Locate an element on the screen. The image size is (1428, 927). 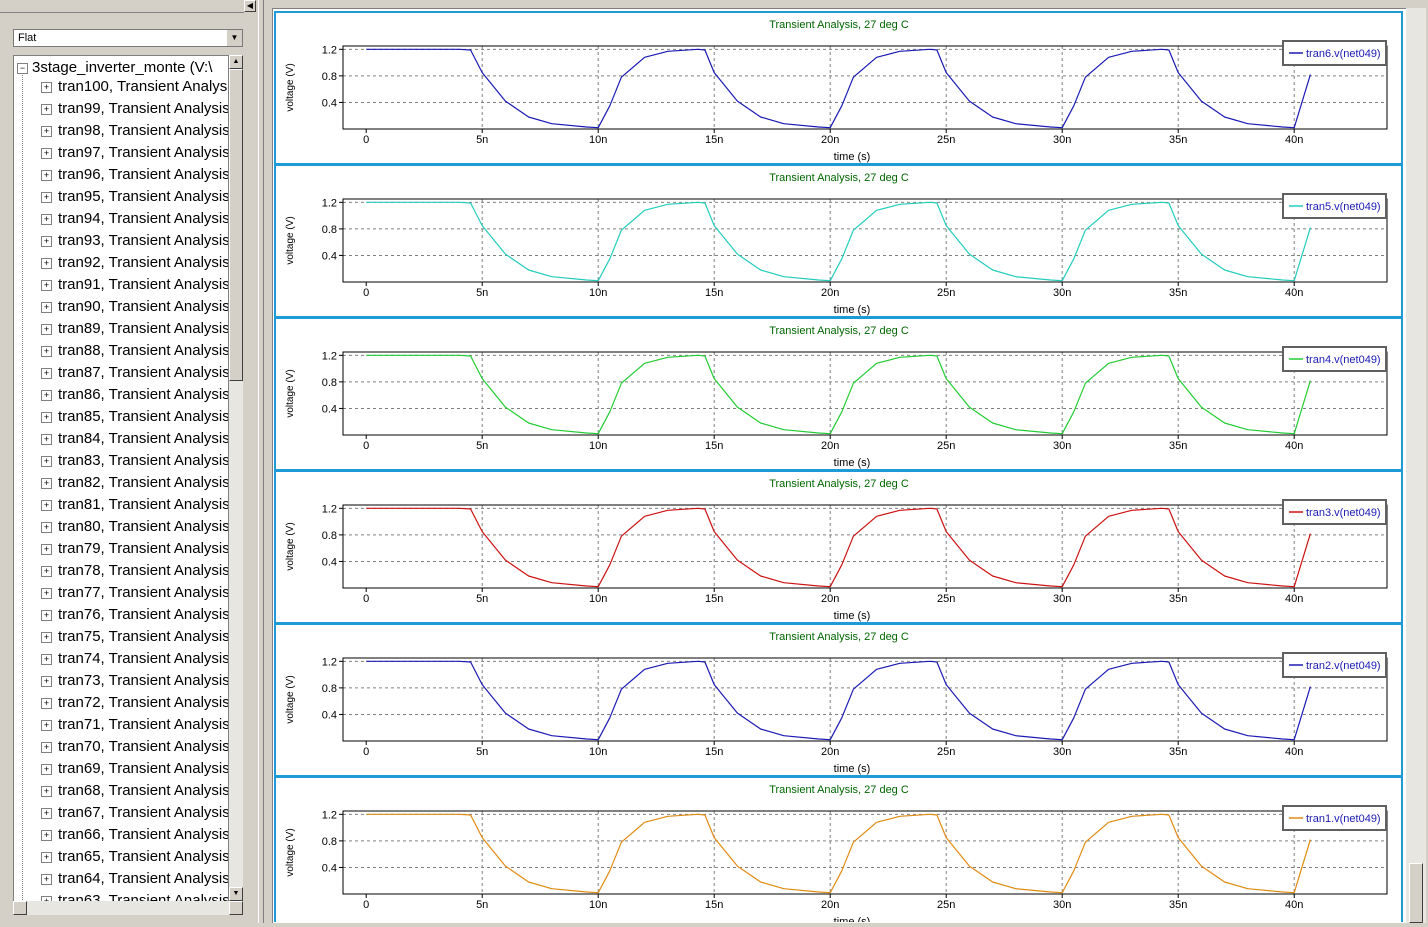
tree-item: + tran74, Transient Analysis is located at coordinates (134, 661).